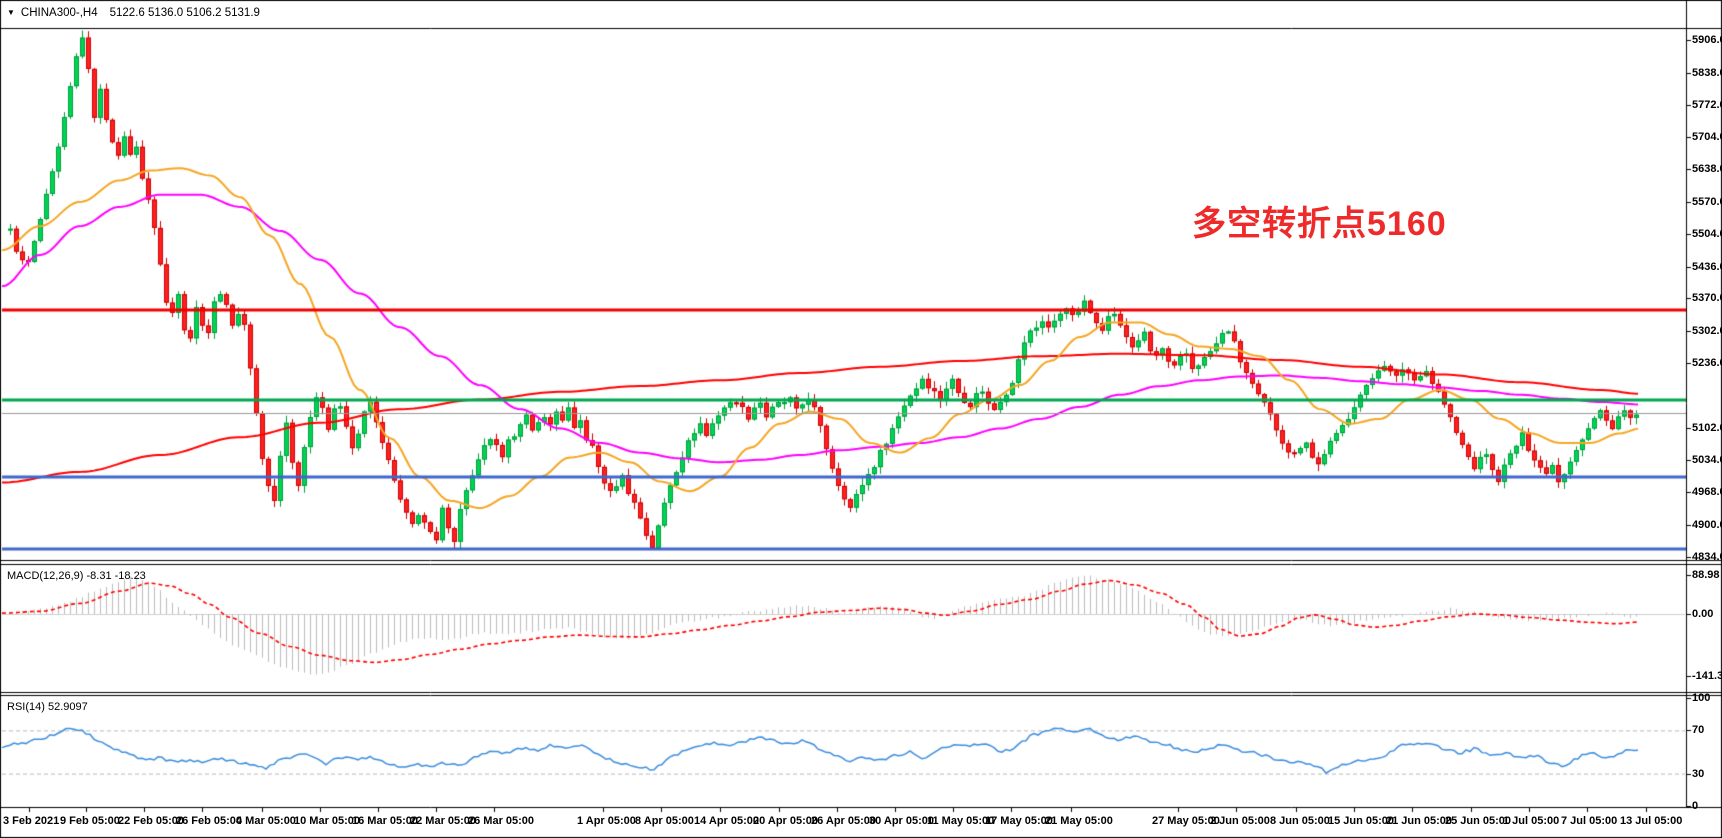 The width and height of the screenshot is (1722, 838). What do you see at coordinates (1707, 169) in the screenshot?
I see `price-tick-label: 5638.0` at bounding box center [1707, 169].